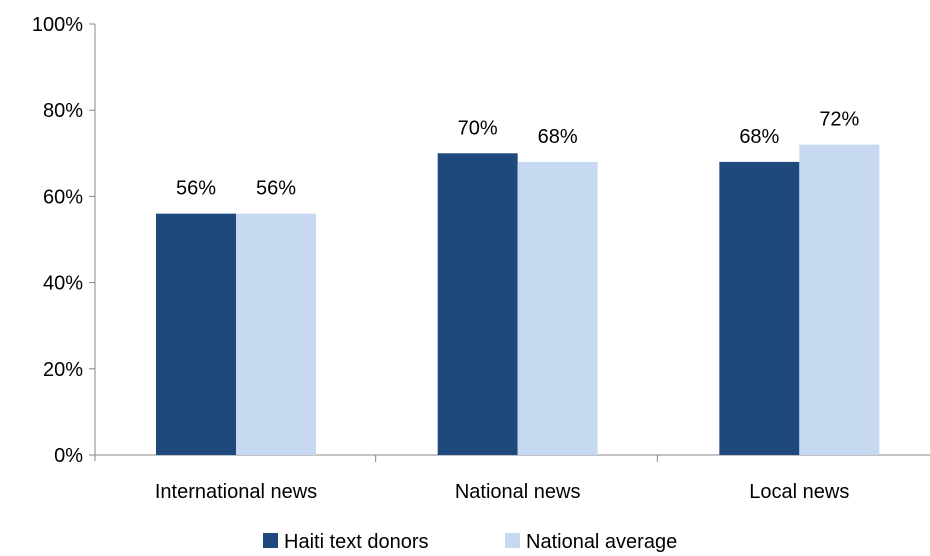  I want to click on y-tick-label: 100%, so click(57, 25).